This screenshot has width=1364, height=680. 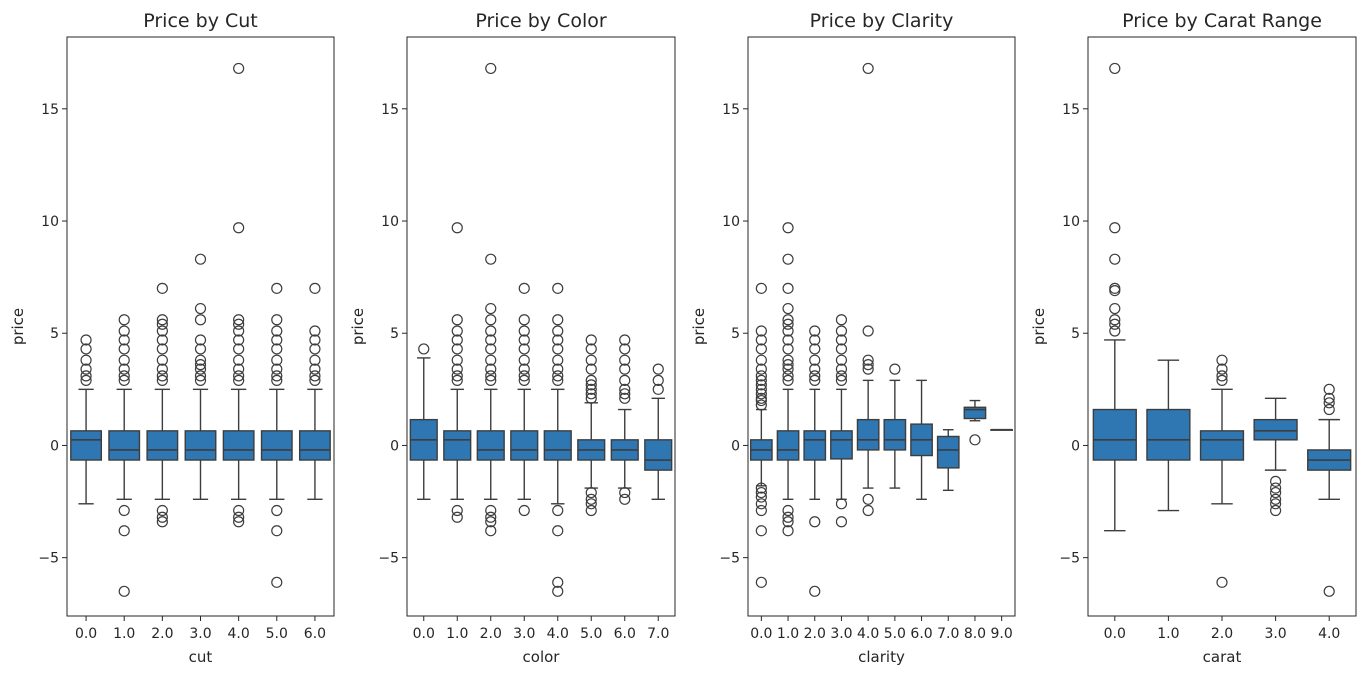 What do you see at coordinates (541, 21) in the screenshot?
I see `chart-title: Price by Color` at bounding box center [541, 21].